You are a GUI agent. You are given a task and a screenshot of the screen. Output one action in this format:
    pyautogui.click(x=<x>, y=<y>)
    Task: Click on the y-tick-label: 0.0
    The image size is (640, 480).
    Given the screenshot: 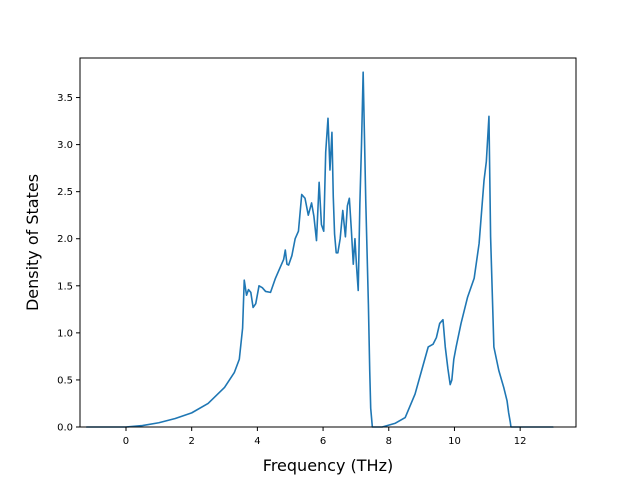 What is the action you would take?
    pyautogui.click(x=65, y=428)
    